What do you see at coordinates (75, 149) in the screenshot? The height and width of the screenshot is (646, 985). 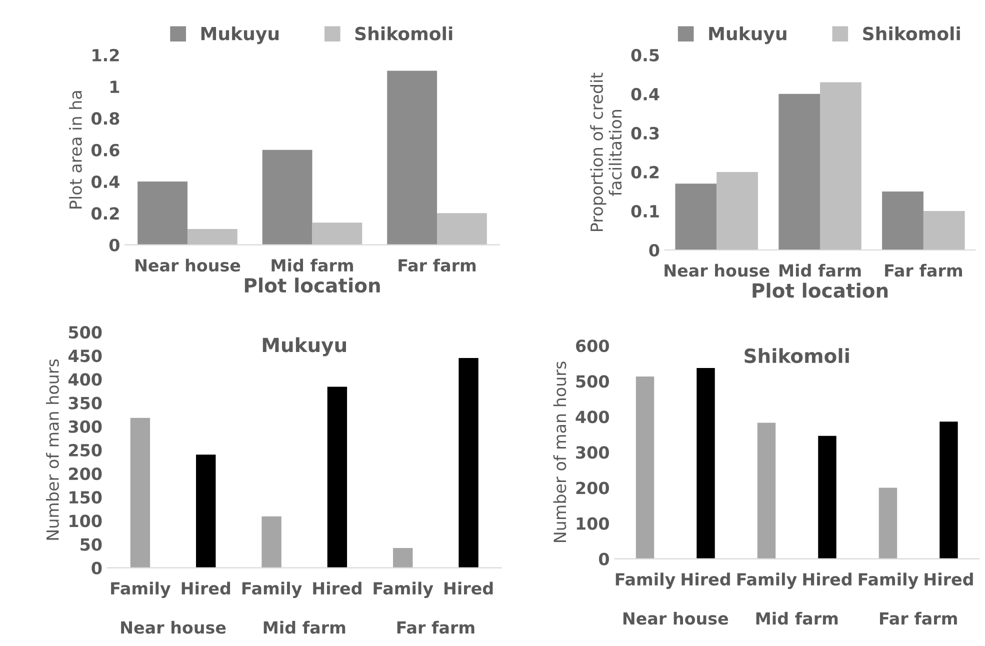 I see `y-axis-title: Plot area in ha` at bounding box center [75, 149].